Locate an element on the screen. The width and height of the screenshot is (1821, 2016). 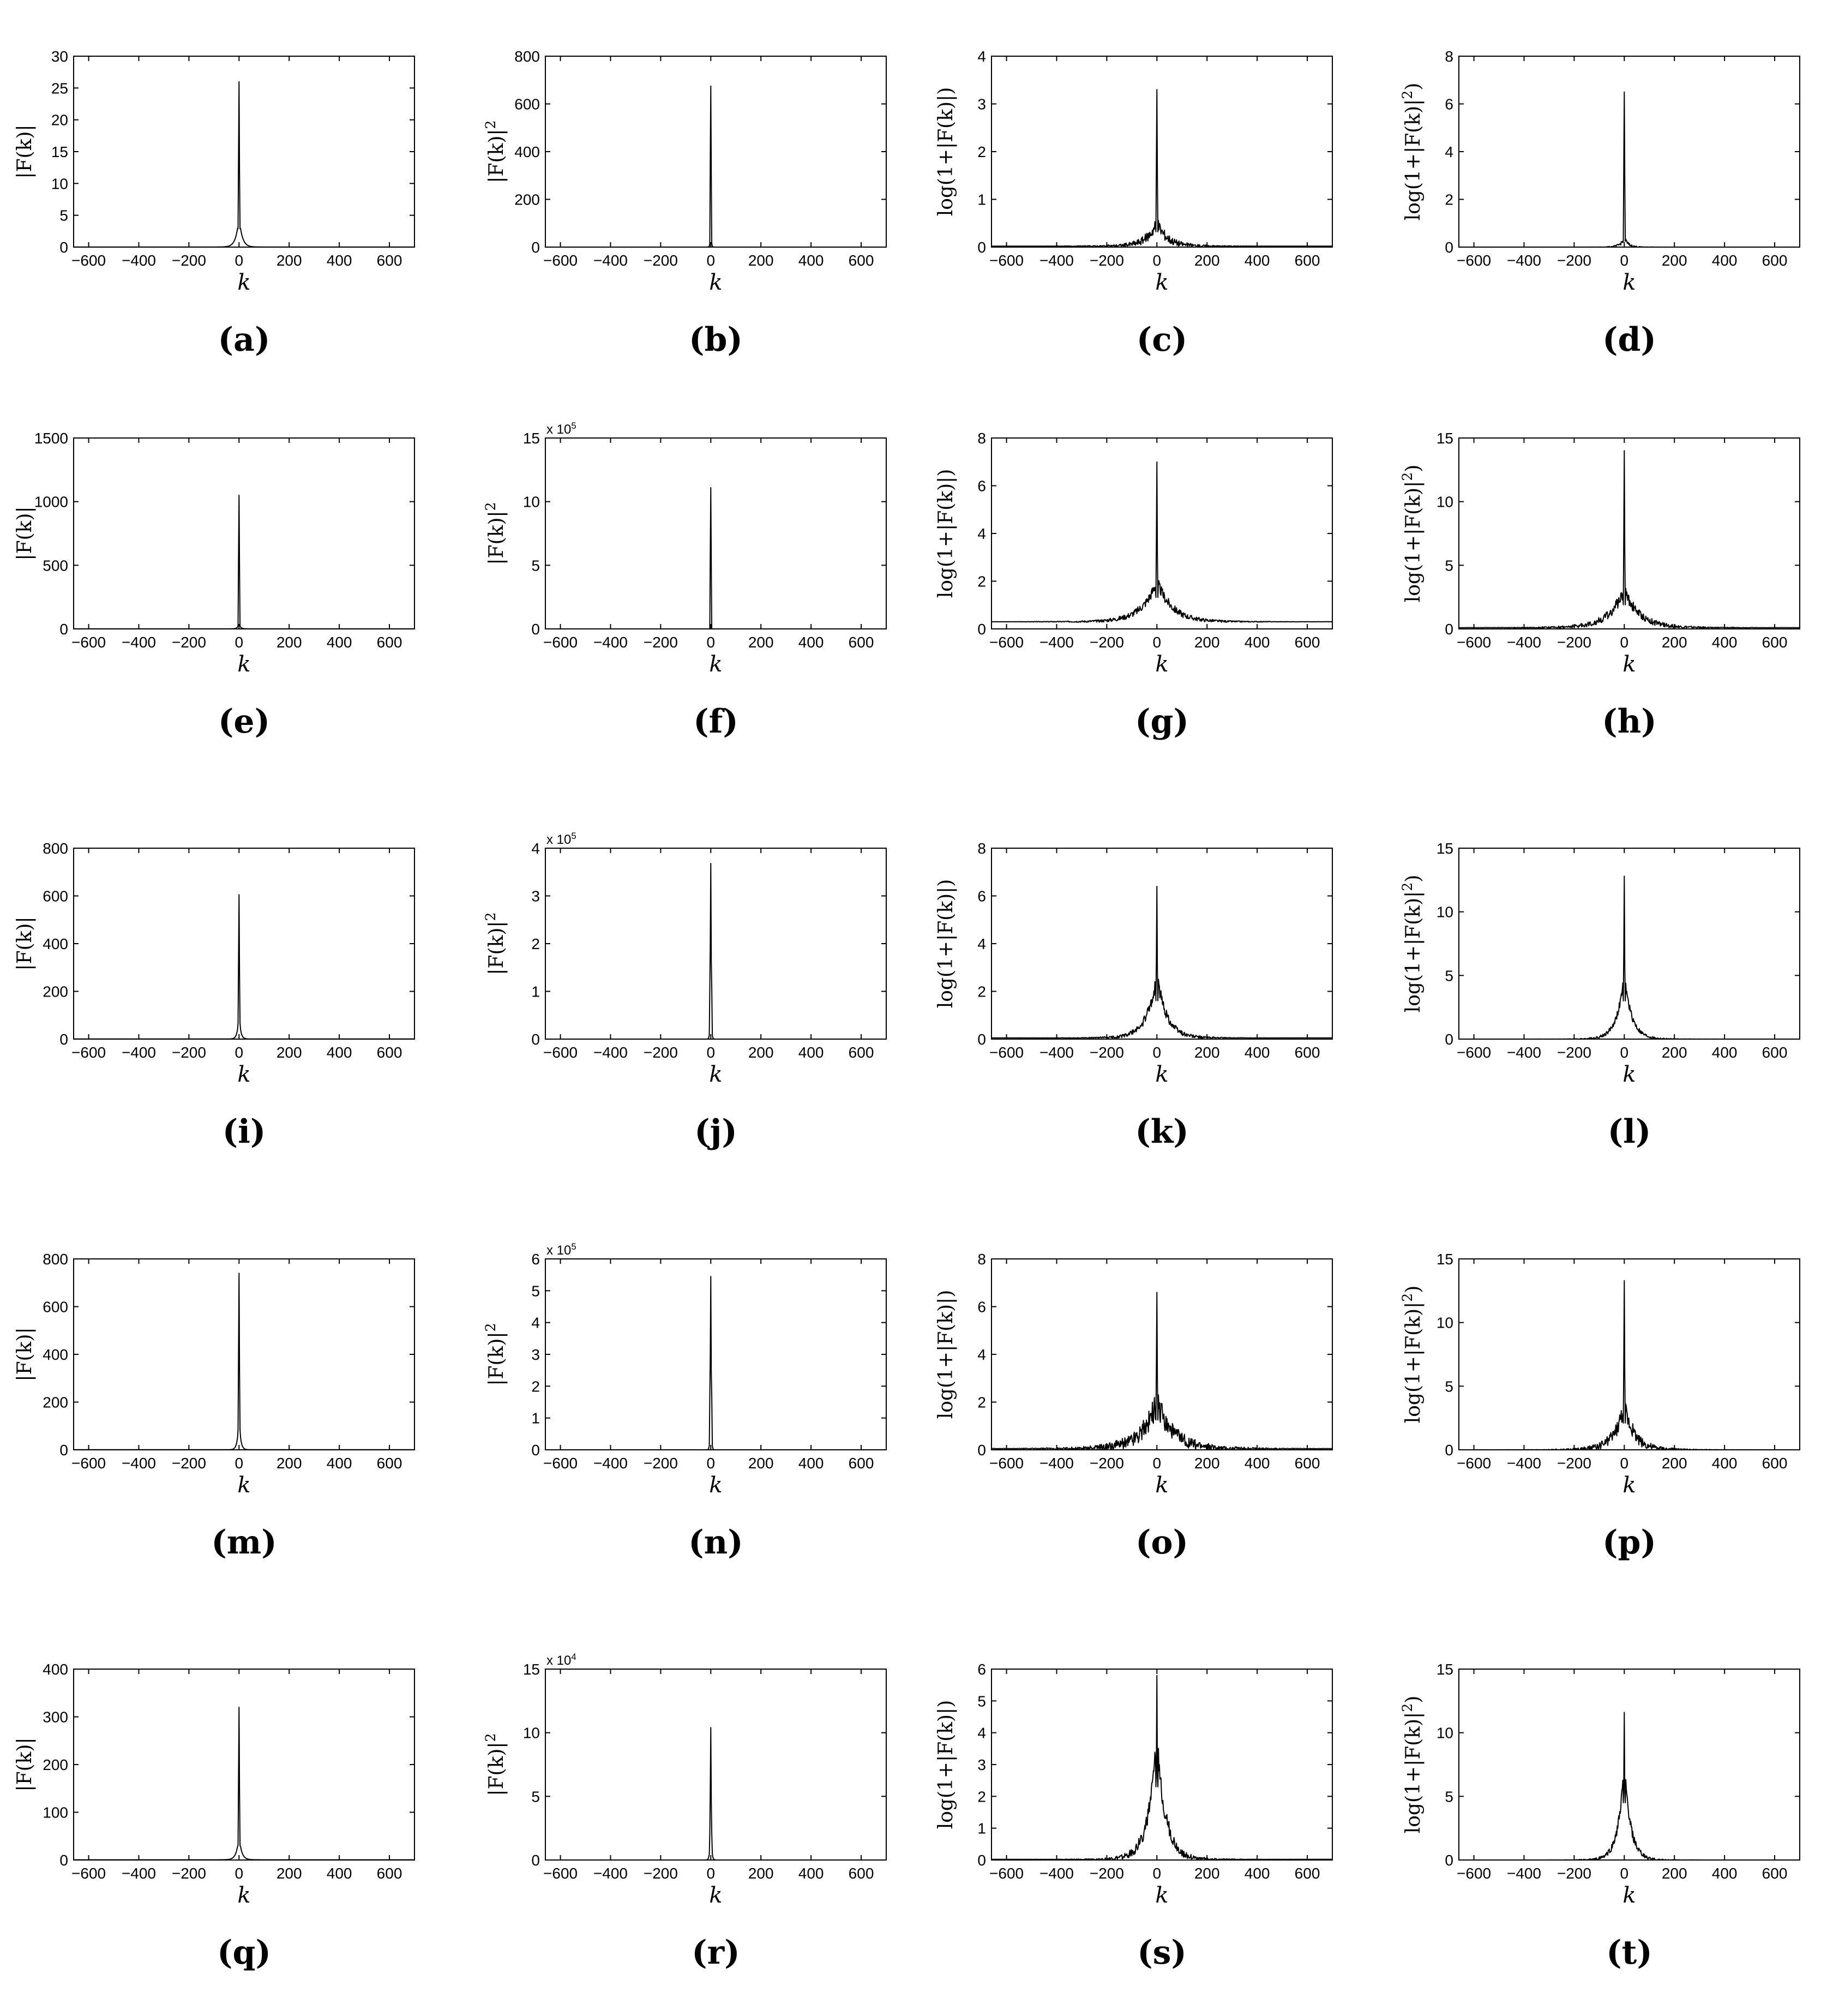
panel-label: (t) is located at coordinates (1629, 1953).